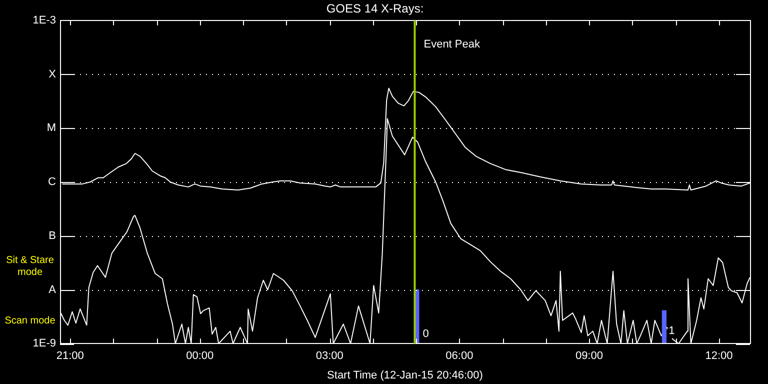  Describe the element at coordinates (30, 321) in the screenshot. I see `text: Scan mode` at that location.